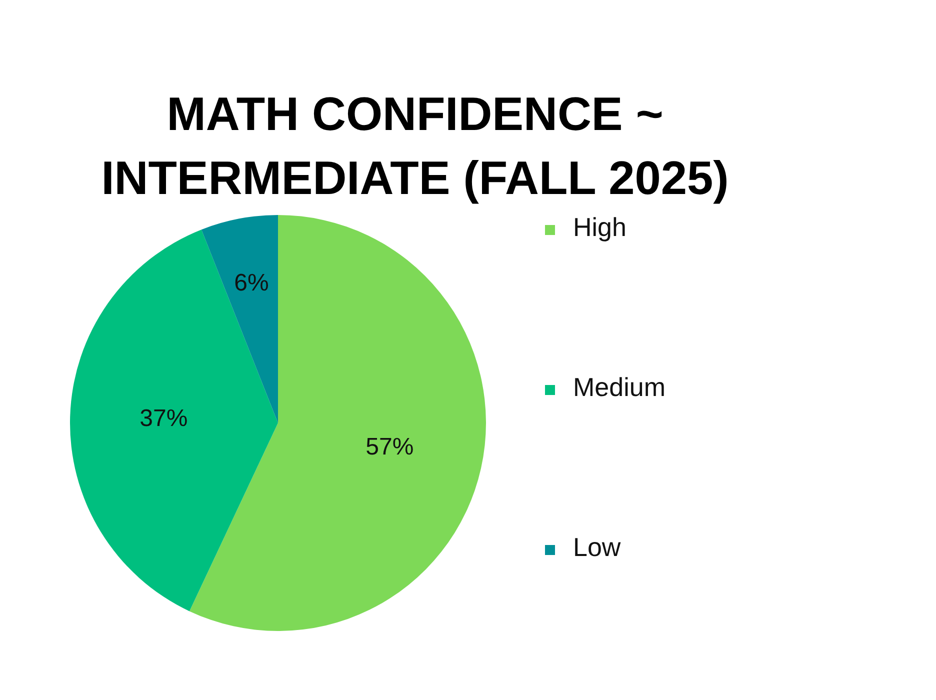  I want to click on data-label: 6%, so click(251, 283).